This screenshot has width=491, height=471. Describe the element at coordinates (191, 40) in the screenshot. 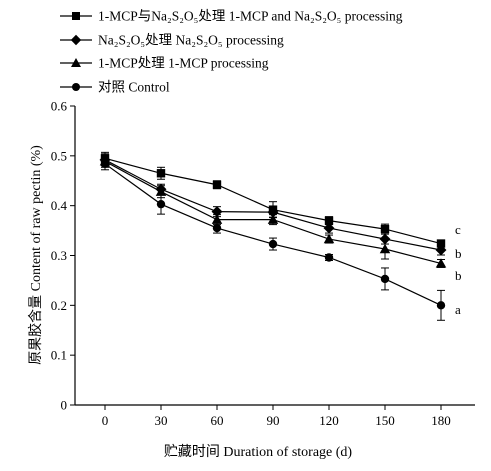

I see `legend-label: Na₂S₂O₅处理 Na₂S₂O₅ processing` at that location.